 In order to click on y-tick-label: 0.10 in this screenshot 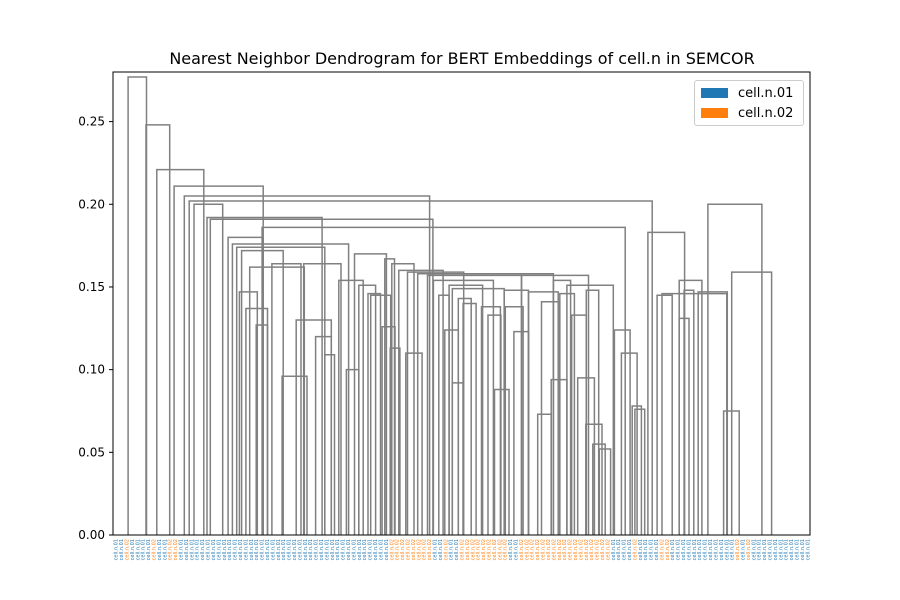, I will do `click(91, 370)`.